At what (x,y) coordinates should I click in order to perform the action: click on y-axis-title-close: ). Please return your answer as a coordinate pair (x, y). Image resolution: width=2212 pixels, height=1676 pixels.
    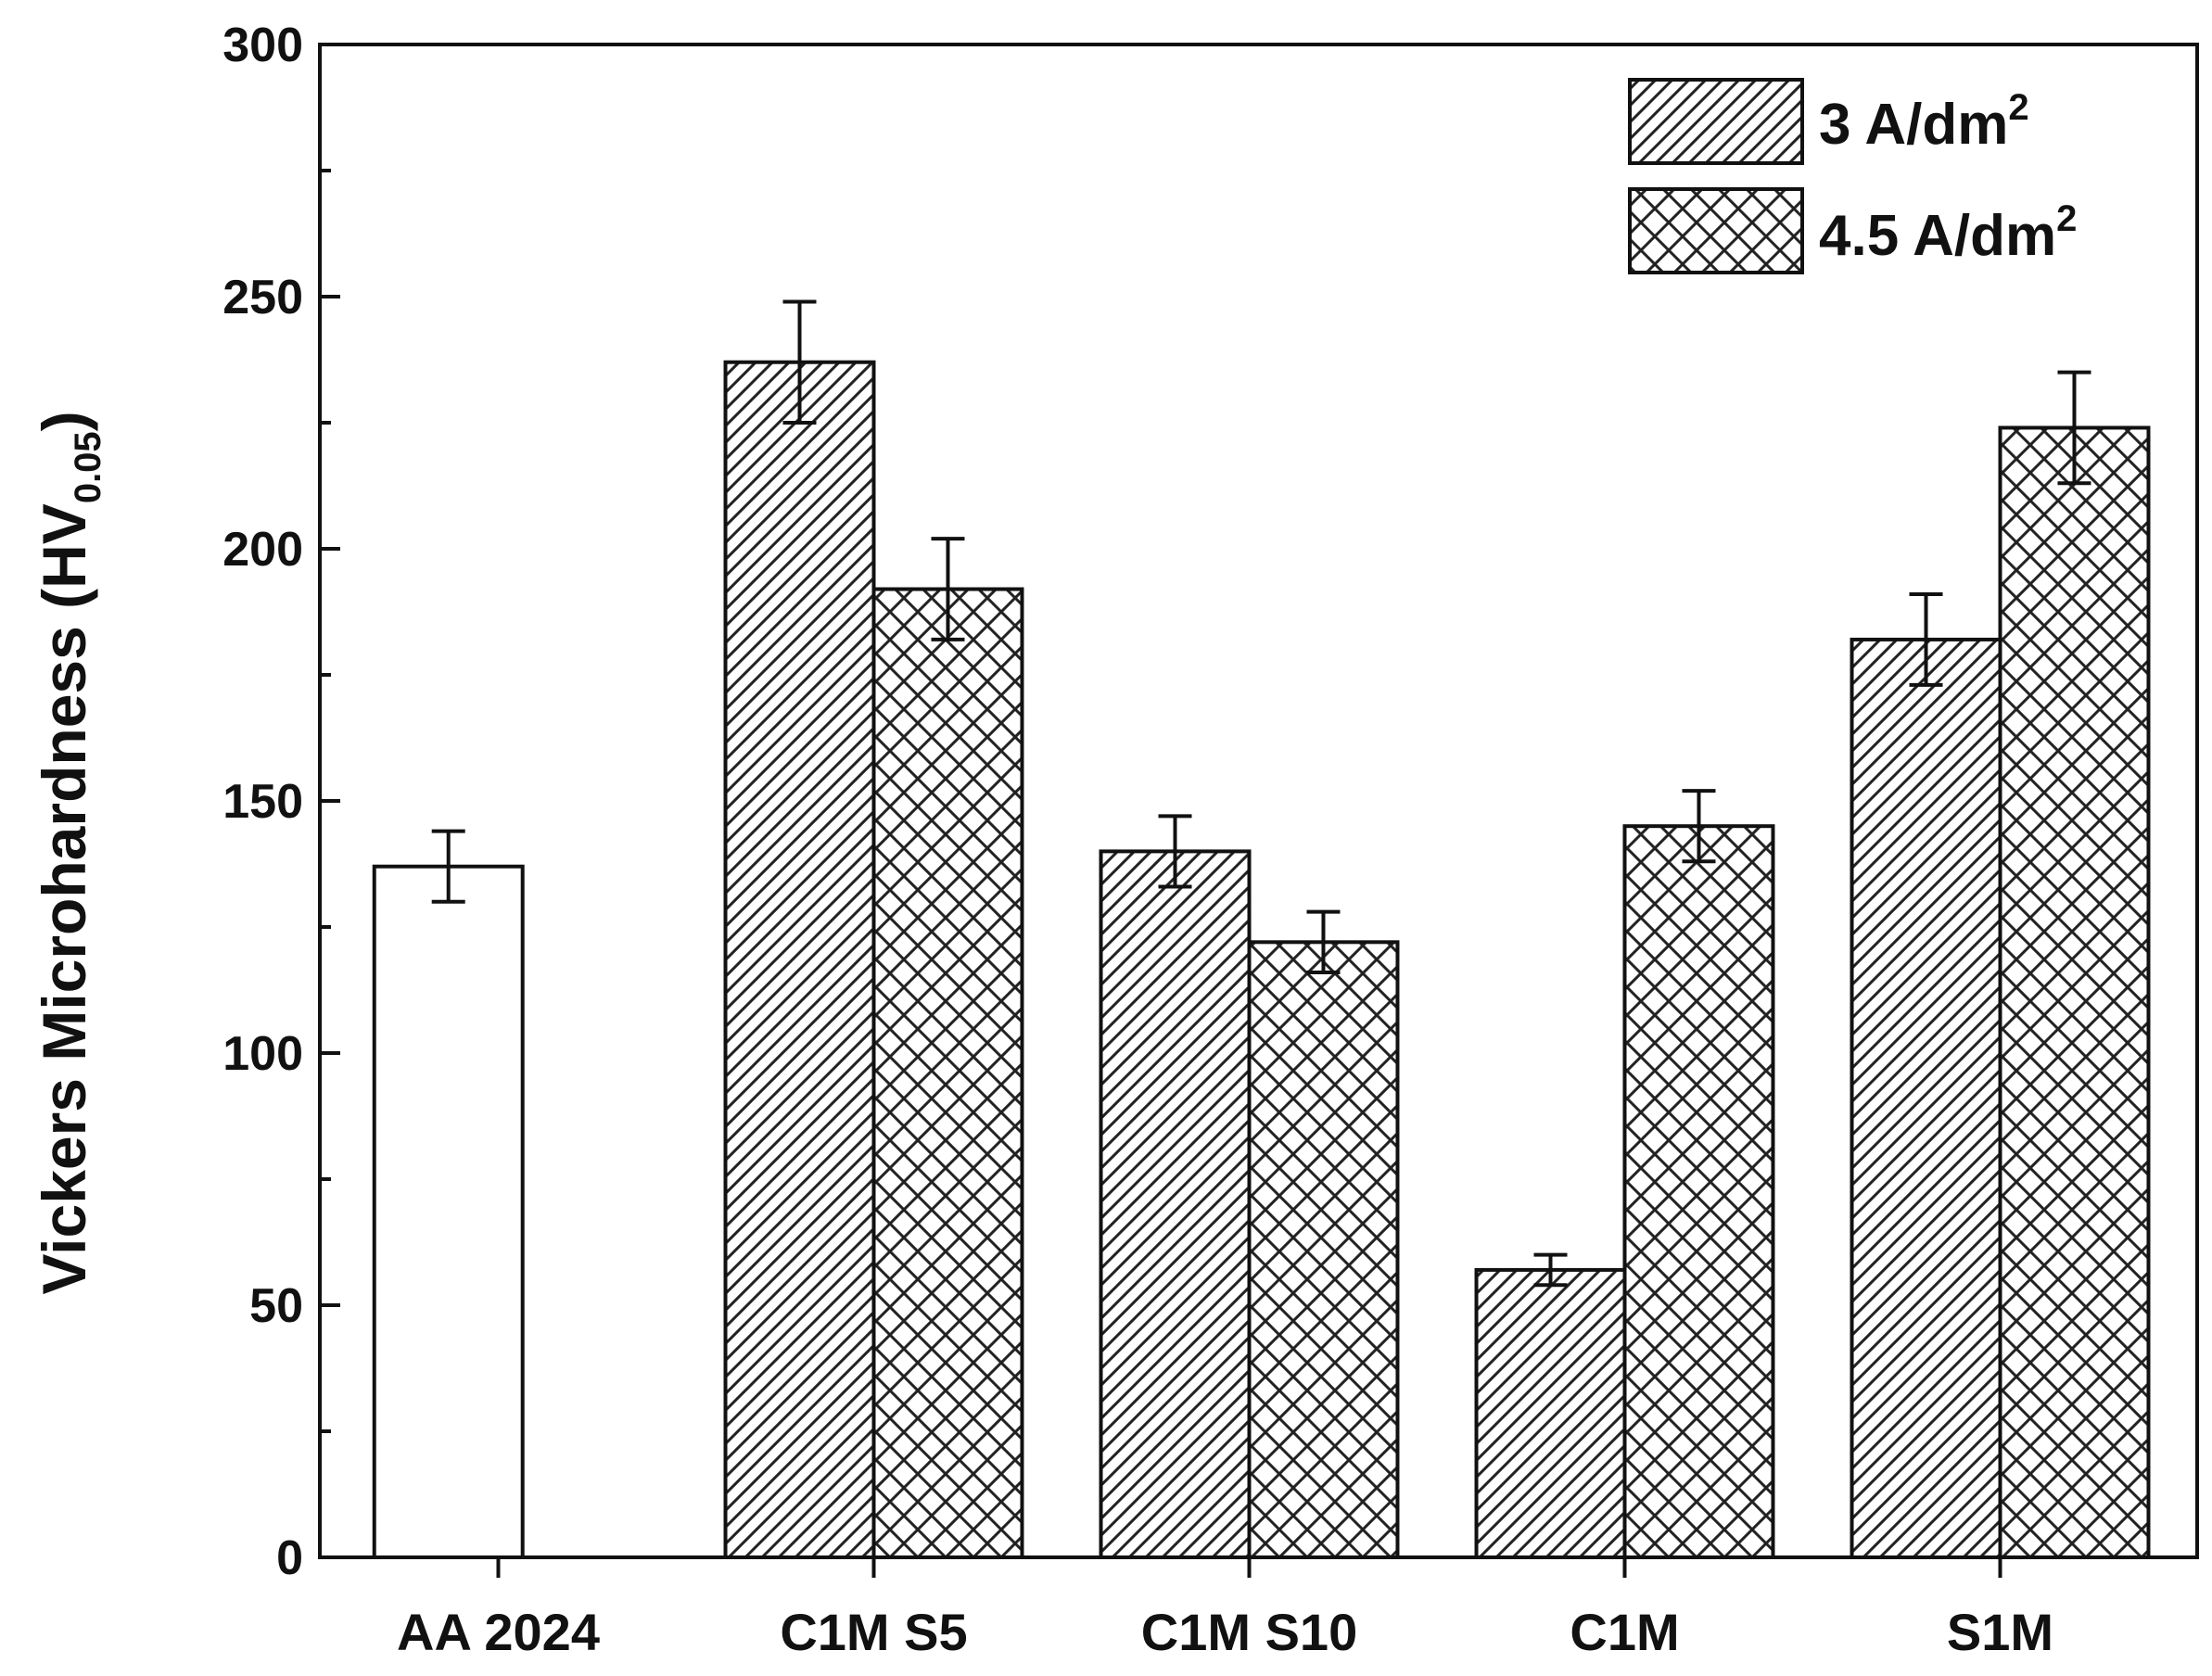
    Looking at the image, I should click on (64, 421).